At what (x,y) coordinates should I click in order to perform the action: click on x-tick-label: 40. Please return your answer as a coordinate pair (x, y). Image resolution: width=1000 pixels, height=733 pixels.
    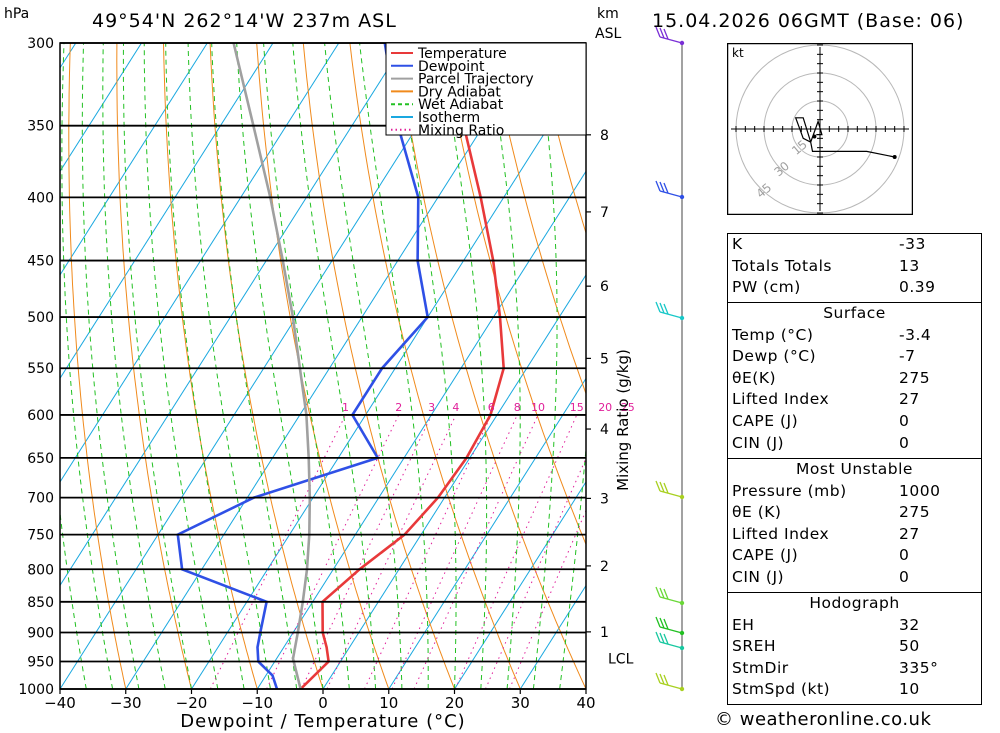
    Looking at the image, I should click on (585, 703).